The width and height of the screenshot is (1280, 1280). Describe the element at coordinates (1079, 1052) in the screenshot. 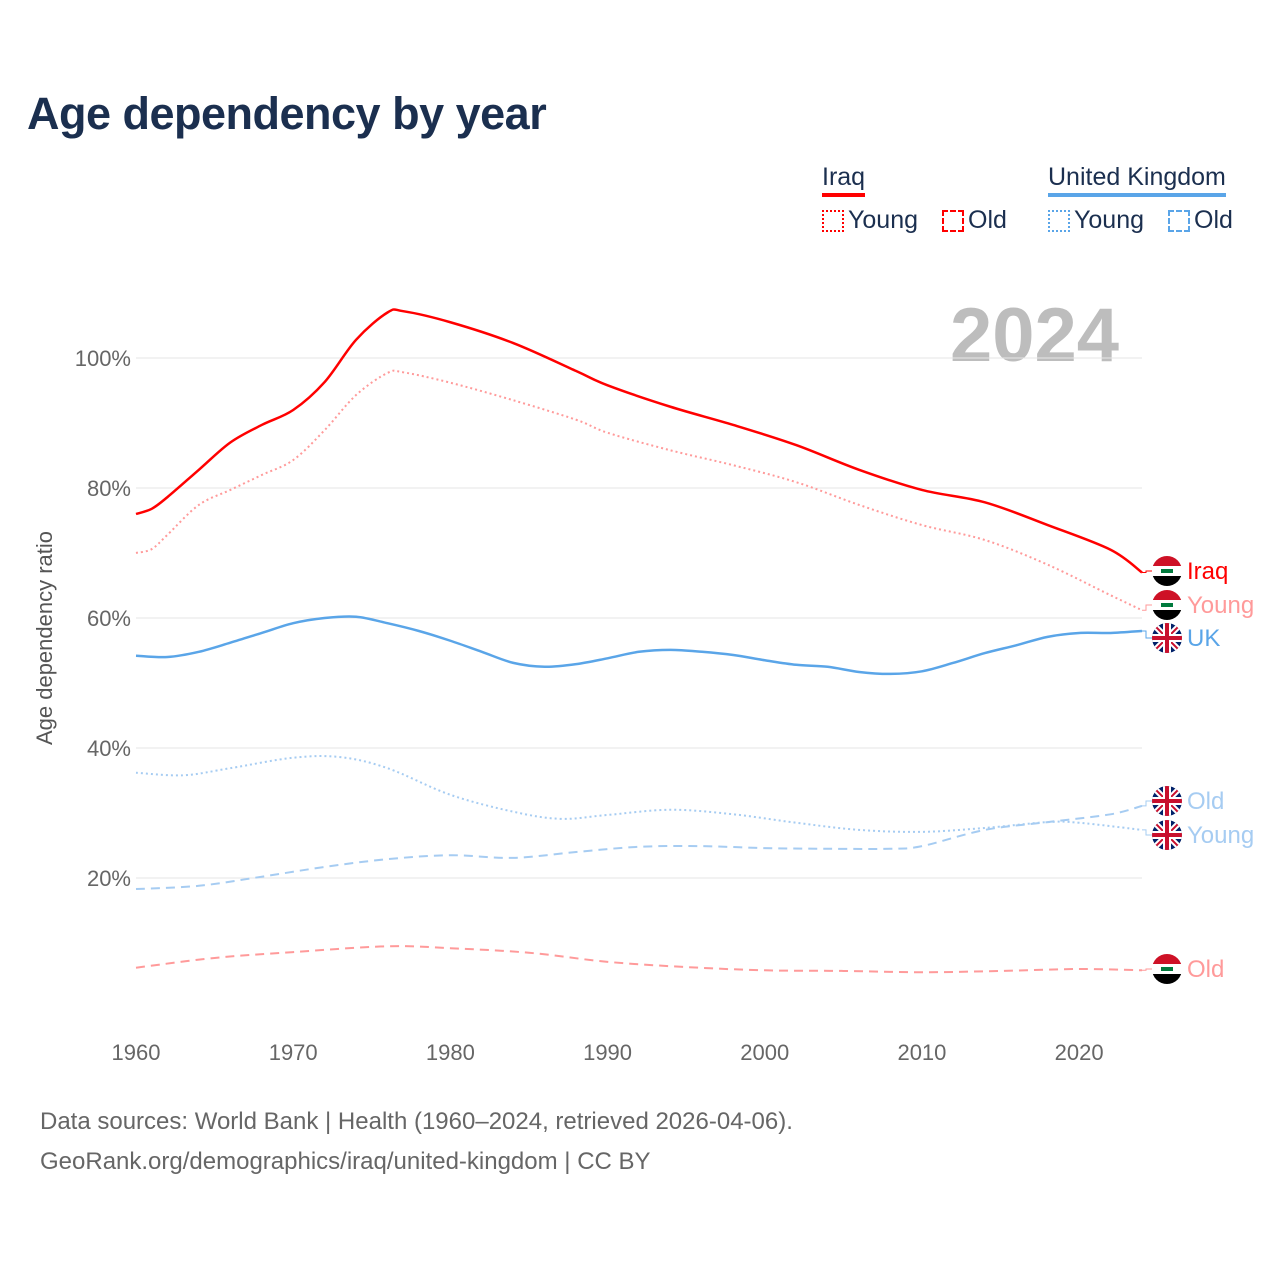

I see `x-tick-label: 2020` at that location.